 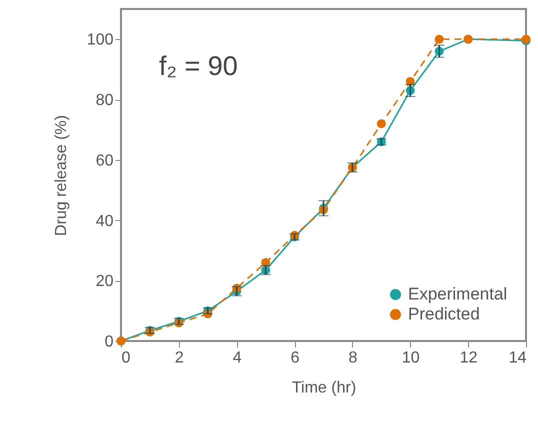 What do you see at coordinates (444, 314) in the screenshot?
I see `legend-label: Predicted` at bounding box center [444, 314].